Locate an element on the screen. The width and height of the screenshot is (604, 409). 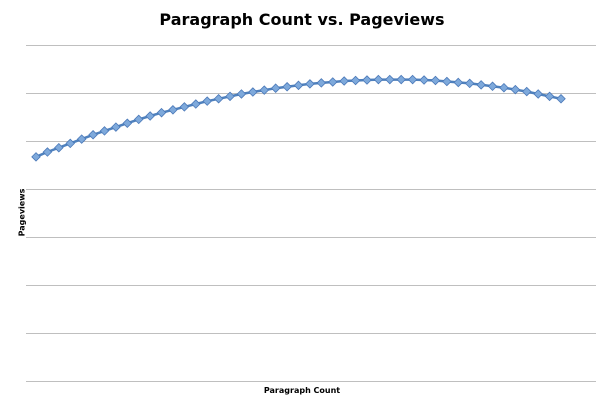
x-axis-label: Paragraph Count is located at coordinates (302, 390).